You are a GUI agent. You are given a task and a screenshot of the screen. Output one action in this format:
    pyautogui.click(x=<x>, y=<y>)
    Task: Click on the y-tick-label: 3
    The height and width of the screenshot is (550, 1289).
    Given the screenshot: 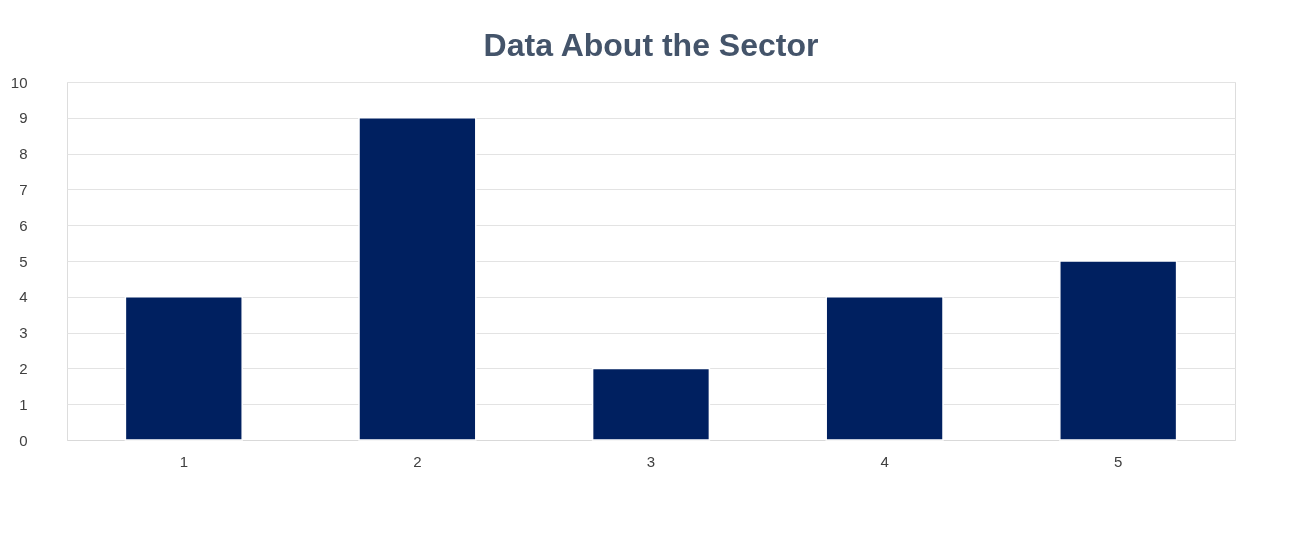 What is the action you would take?
    pyautogui.click(x=23, y=333)
    